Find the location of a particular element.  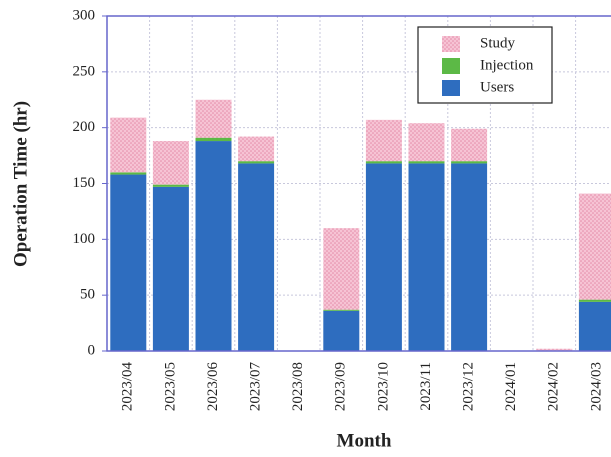

x-tick-label: 2023/06 is located at coordinates (213, 387).